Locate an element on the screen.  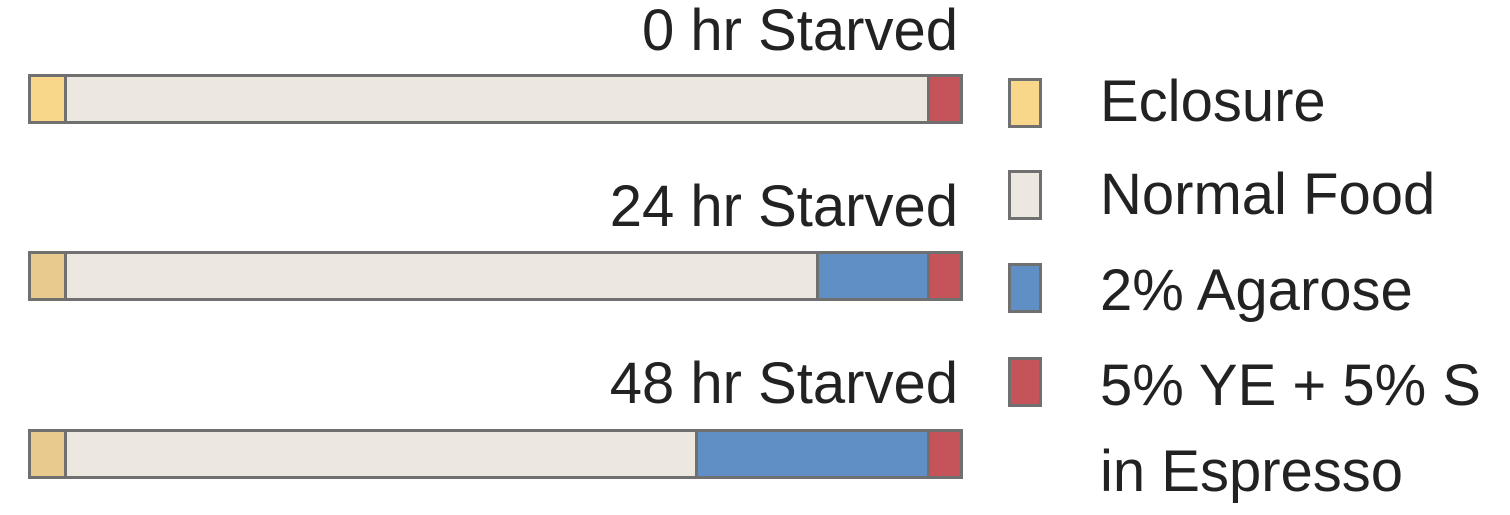
legend-label-normal-food: Normal Food is located at coordinates (1268, 194).